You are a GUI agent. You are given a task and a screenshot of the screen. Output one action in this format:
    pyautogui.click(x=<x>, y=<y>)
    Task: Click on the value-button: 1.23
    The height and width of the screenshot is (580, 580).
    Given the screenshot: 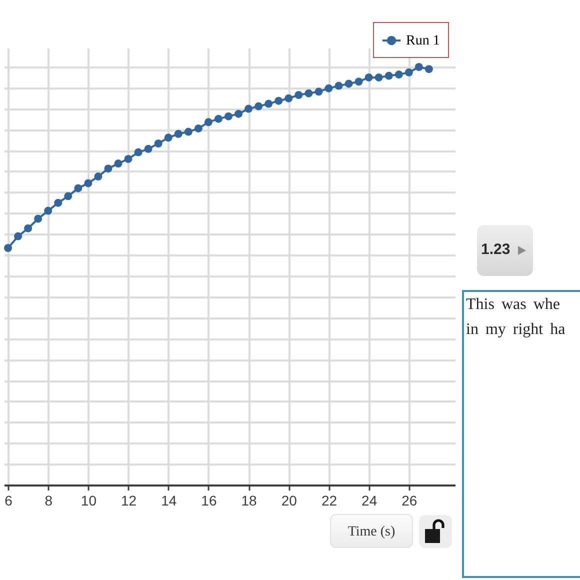 What is the action you would take?
    pyautogui.click(x=505, y=250)
    